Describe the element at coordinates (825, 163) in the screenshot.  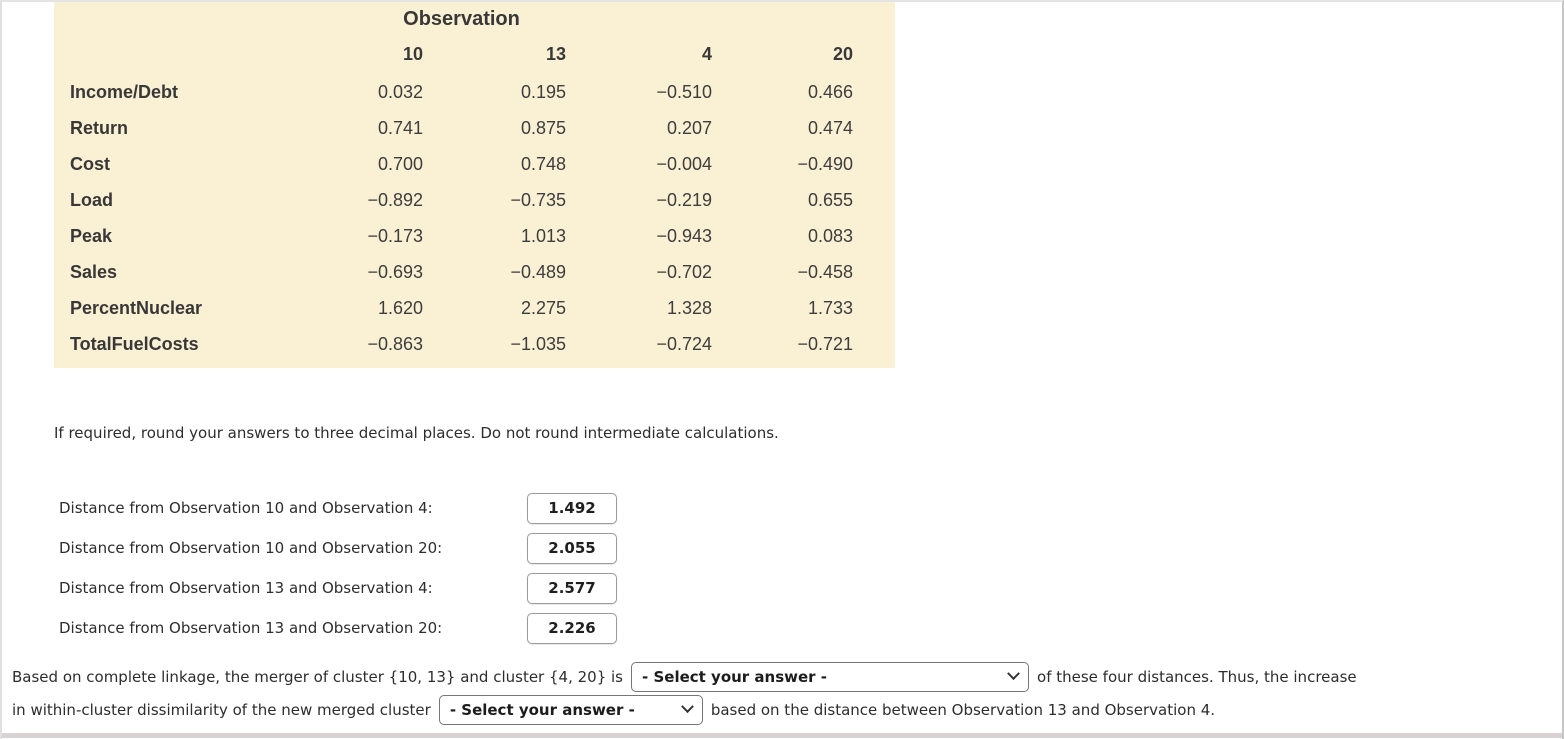
I see `table-cell: −0.490` at that location.